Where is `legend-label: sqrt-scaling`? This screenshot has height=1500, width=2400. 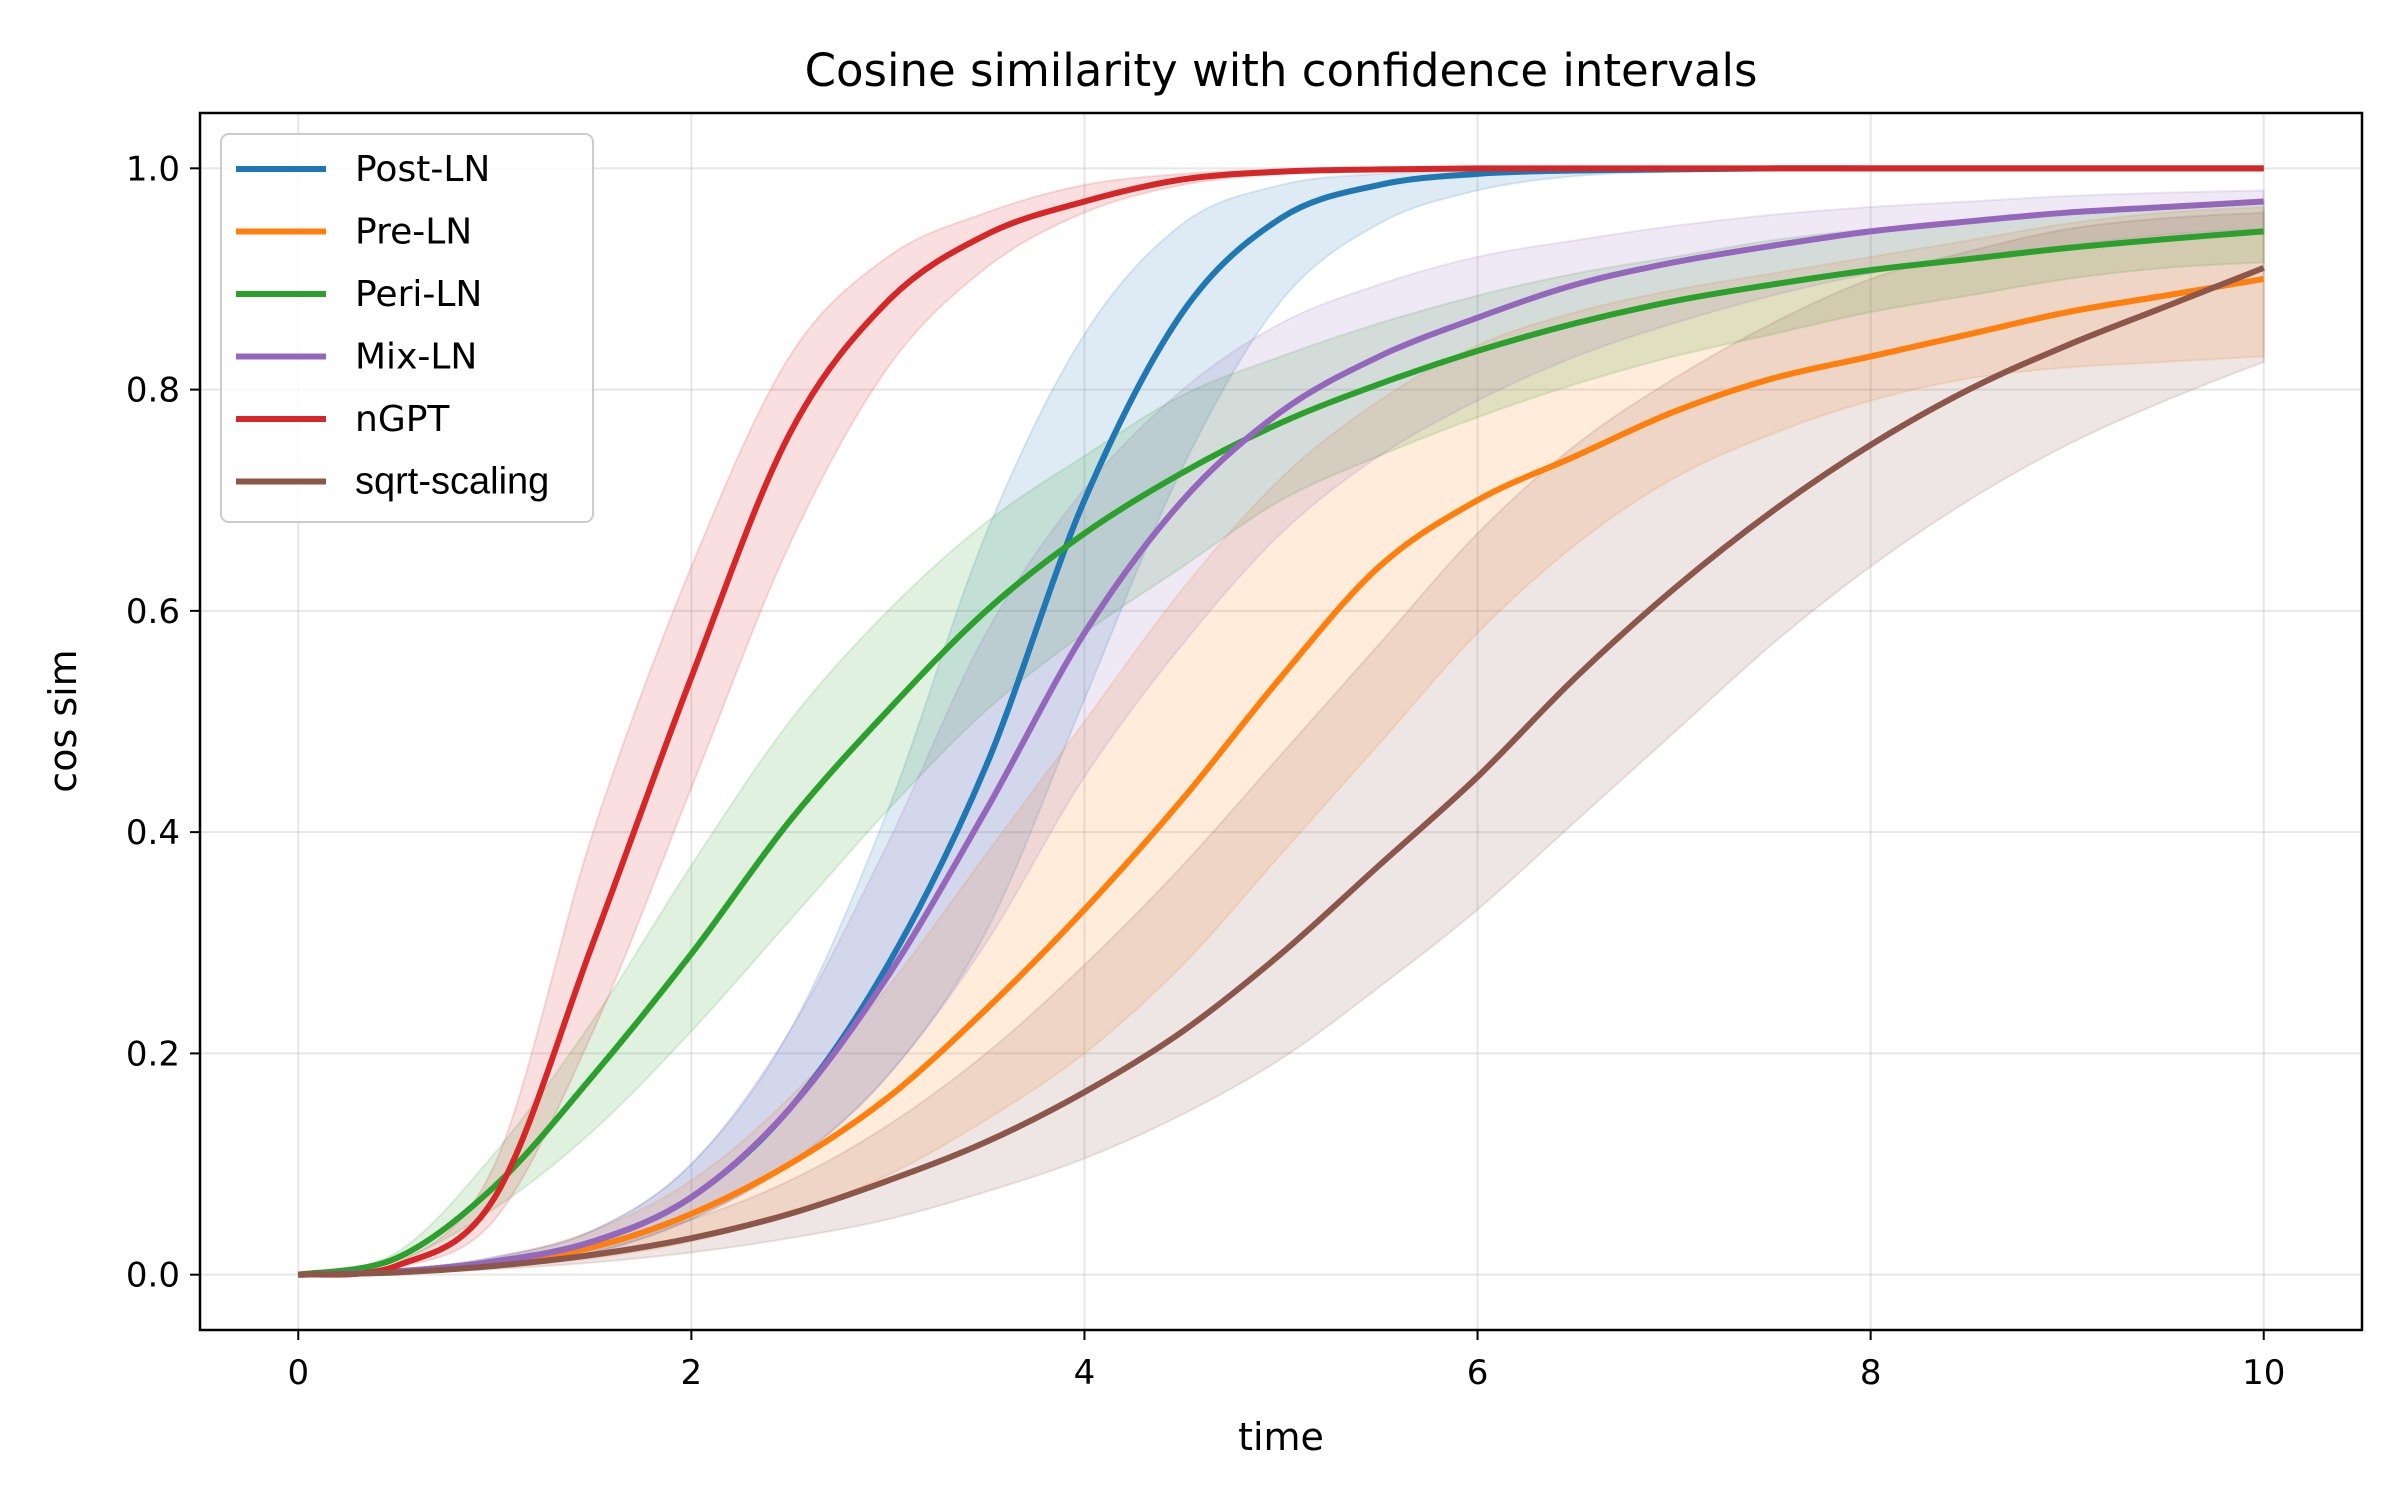 legend-label: sqrt-scaling is located at coordinates (452, 482).